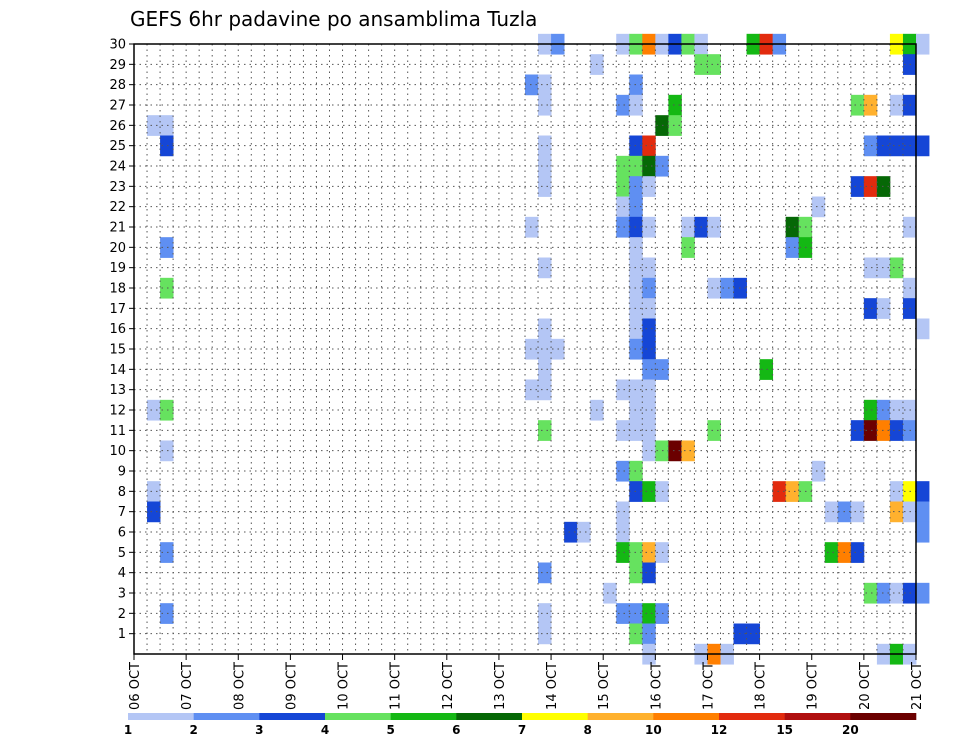 The image size is (960, 747). I want to click on legend-tick-label: 15, so click(784, 730).